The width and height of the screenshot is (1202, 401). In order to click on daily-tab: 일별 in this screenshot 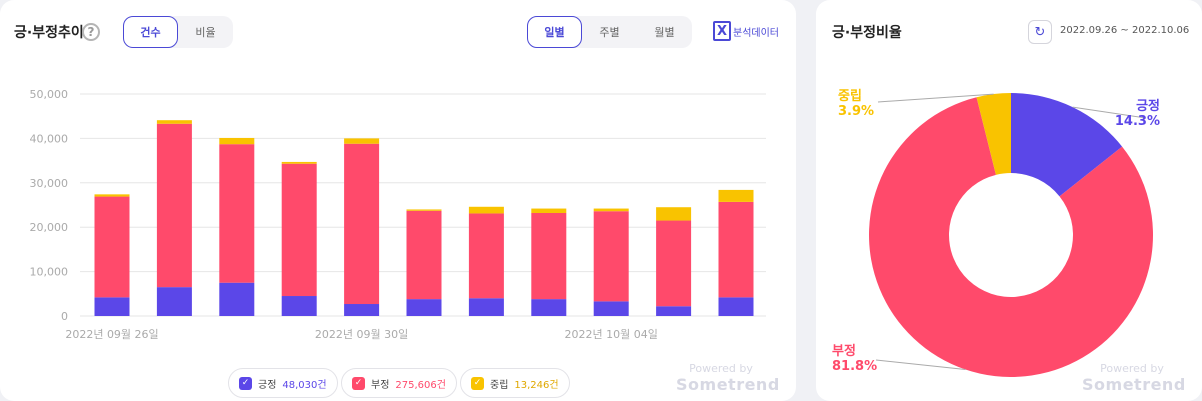, I will do `click(554, 32)`.